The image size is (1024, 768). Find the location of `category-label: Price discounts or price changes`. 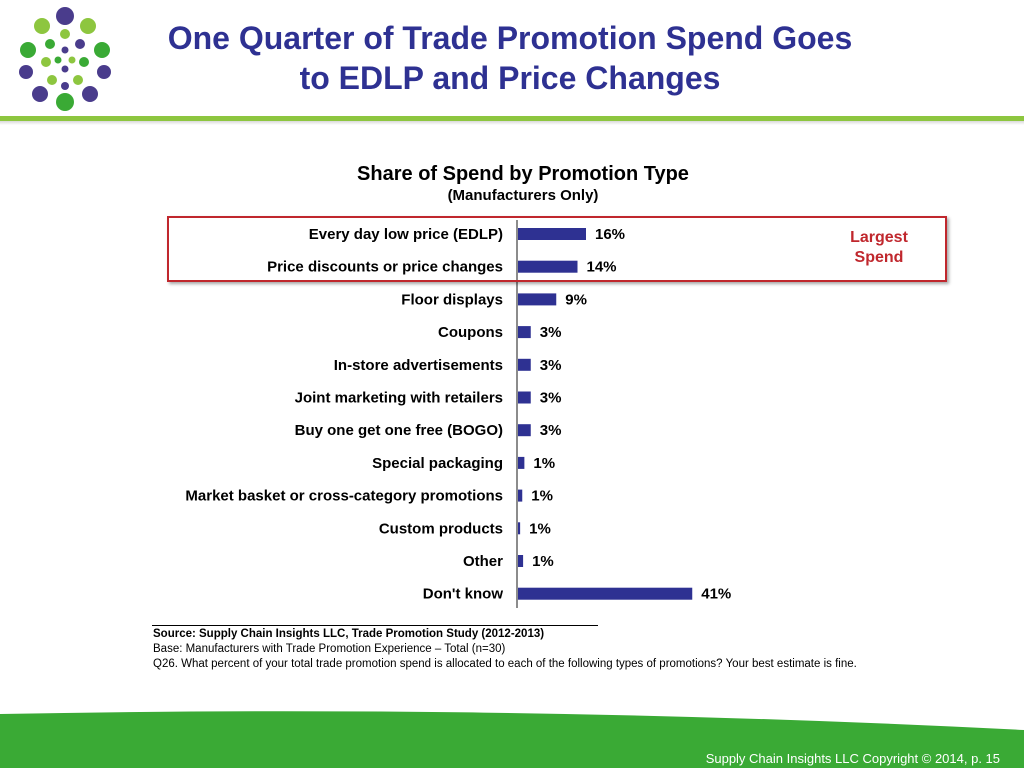

category-label: Price discounts or price changes is located at coordinates (385, 267).